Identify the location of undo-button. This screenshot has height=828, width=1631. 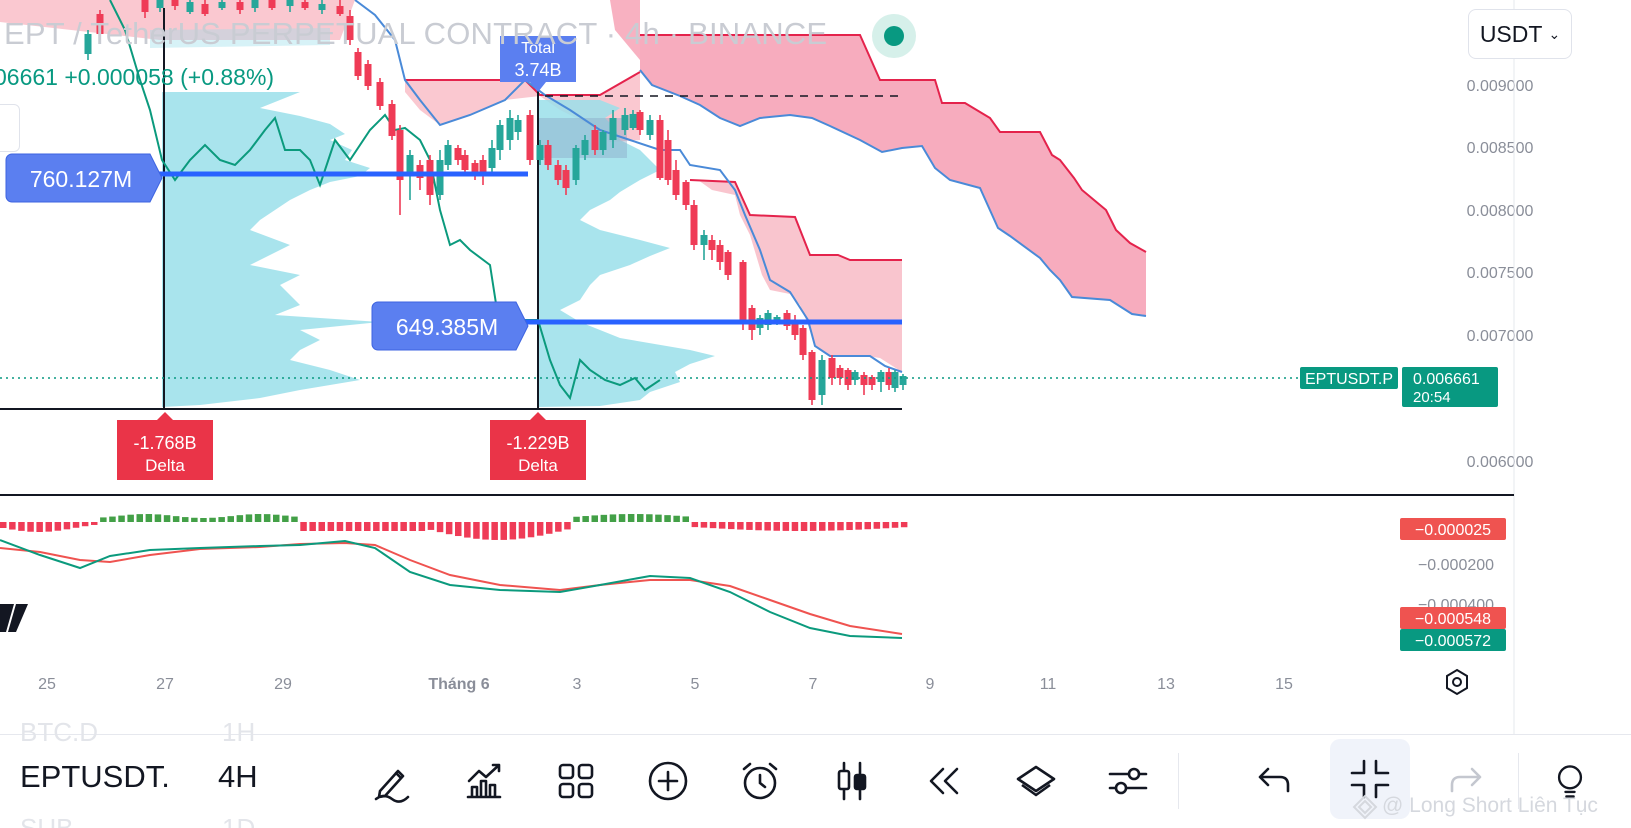
(1274, 781).